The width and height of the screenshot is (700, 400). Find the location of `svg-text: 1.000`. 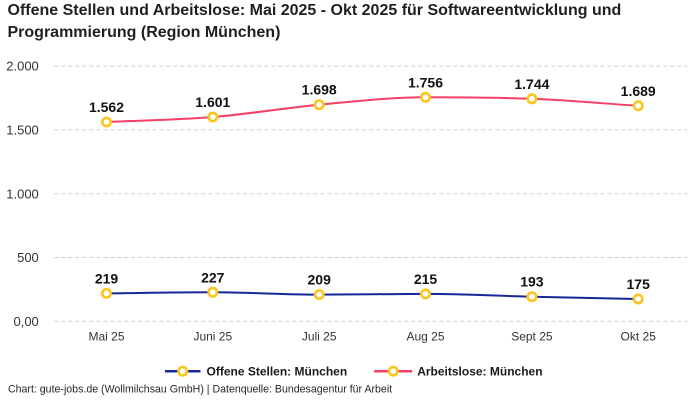

svg-text: 1.000 is located at coordinates (22, 193).